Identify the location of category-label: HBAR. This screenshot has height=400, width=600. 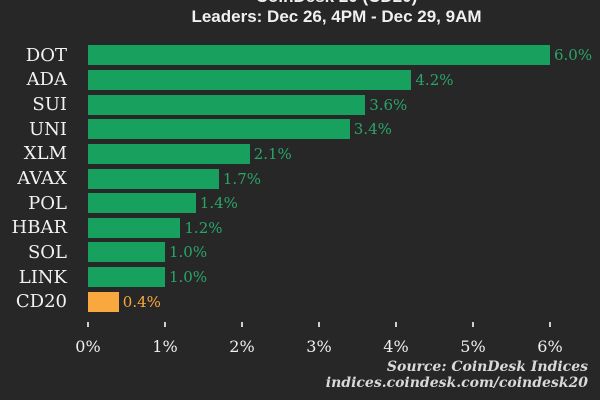
(39, 228).